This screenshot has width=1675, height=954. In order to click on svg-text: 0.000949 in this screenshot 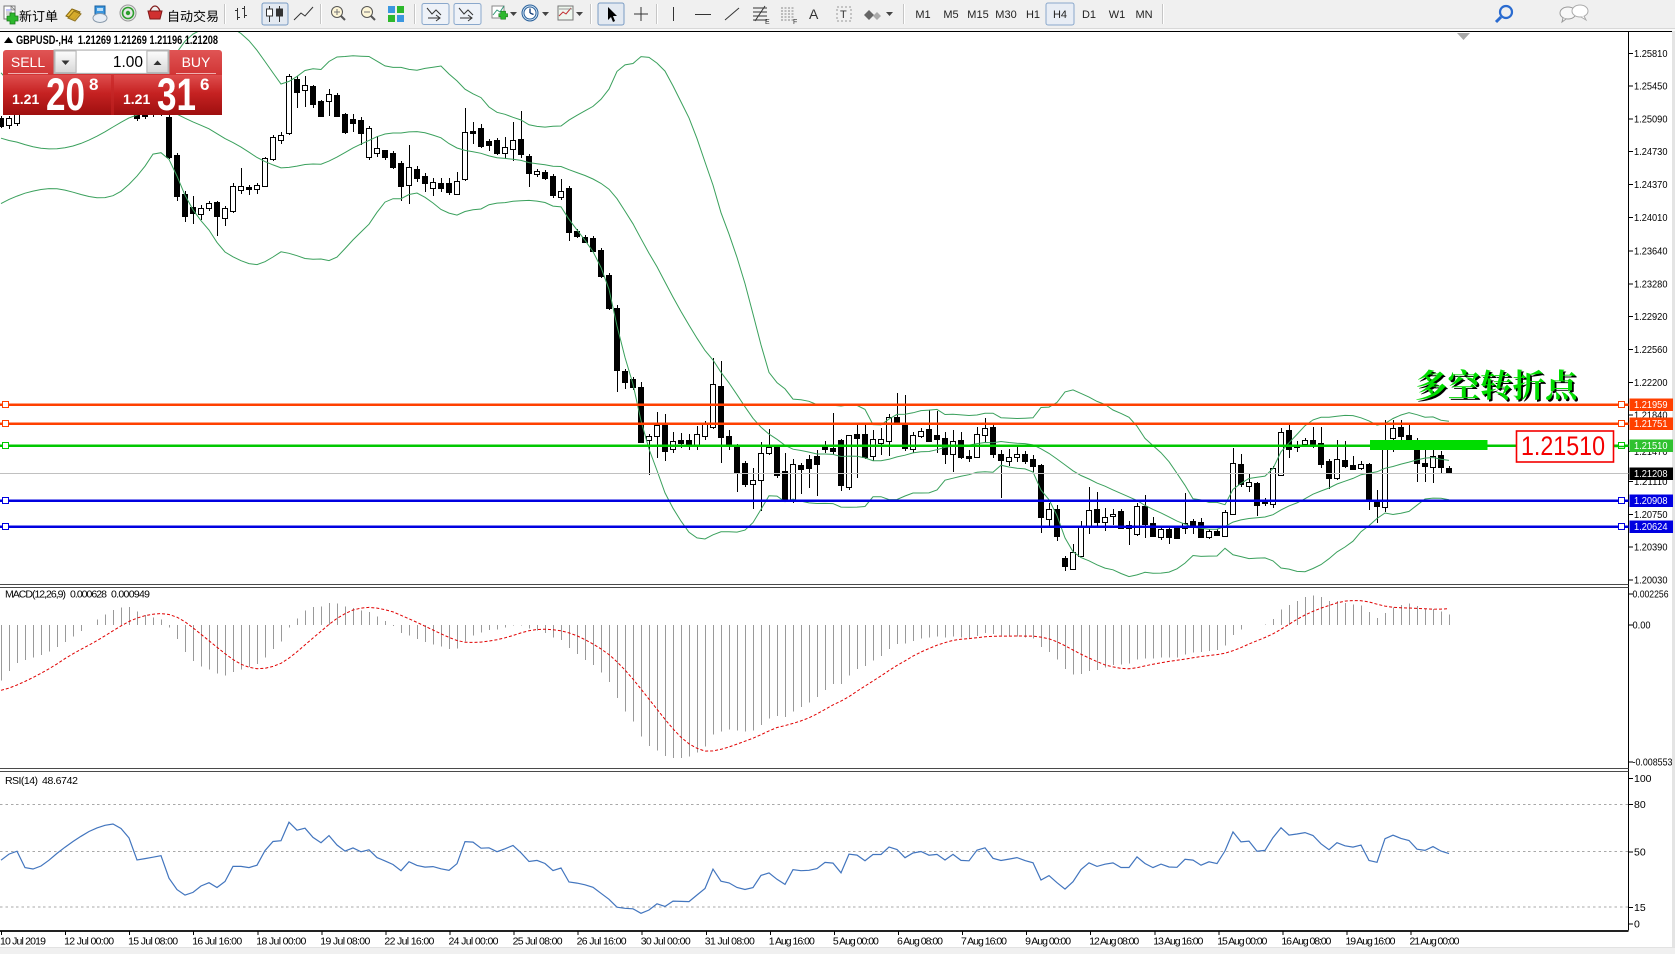, I will do `click(130, 595)`.